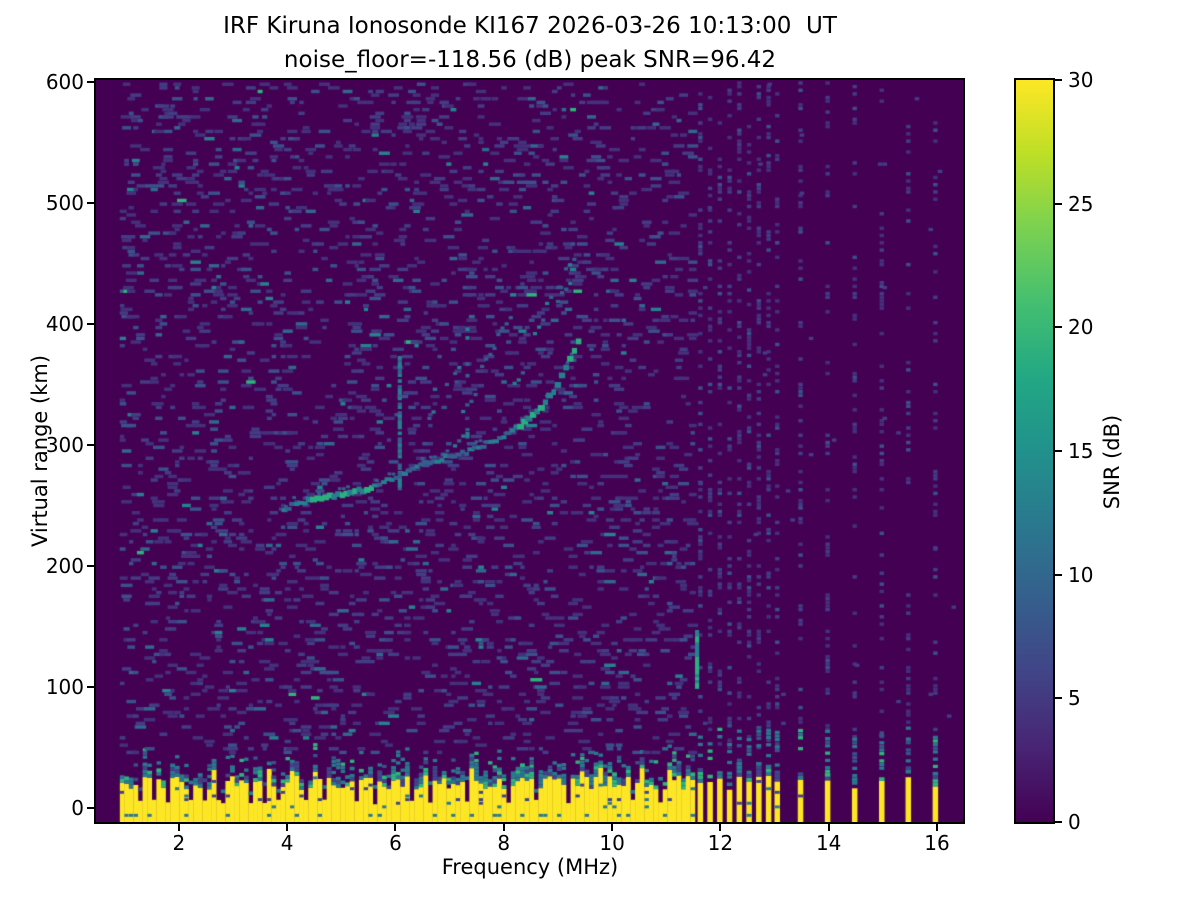 Image resolution: width=1200 pixels, height=900 pixels. Describe the element at coordinates (530, 60) in the screenshot. I see `plot-subtitle: noise_floor=-118.56 (dB) peak SNR=96.42` at that location.